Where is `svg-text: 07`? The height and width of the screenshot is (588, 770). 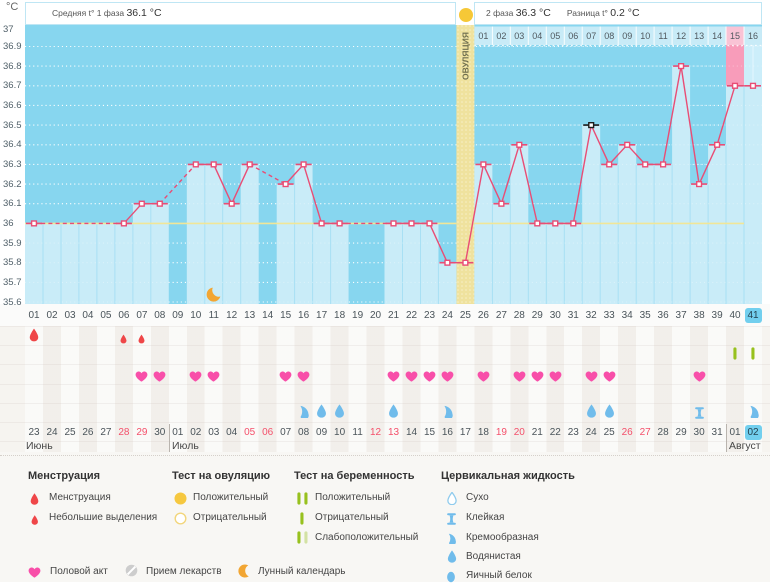
svg-text: 07 is located at coordinates (591, 36).